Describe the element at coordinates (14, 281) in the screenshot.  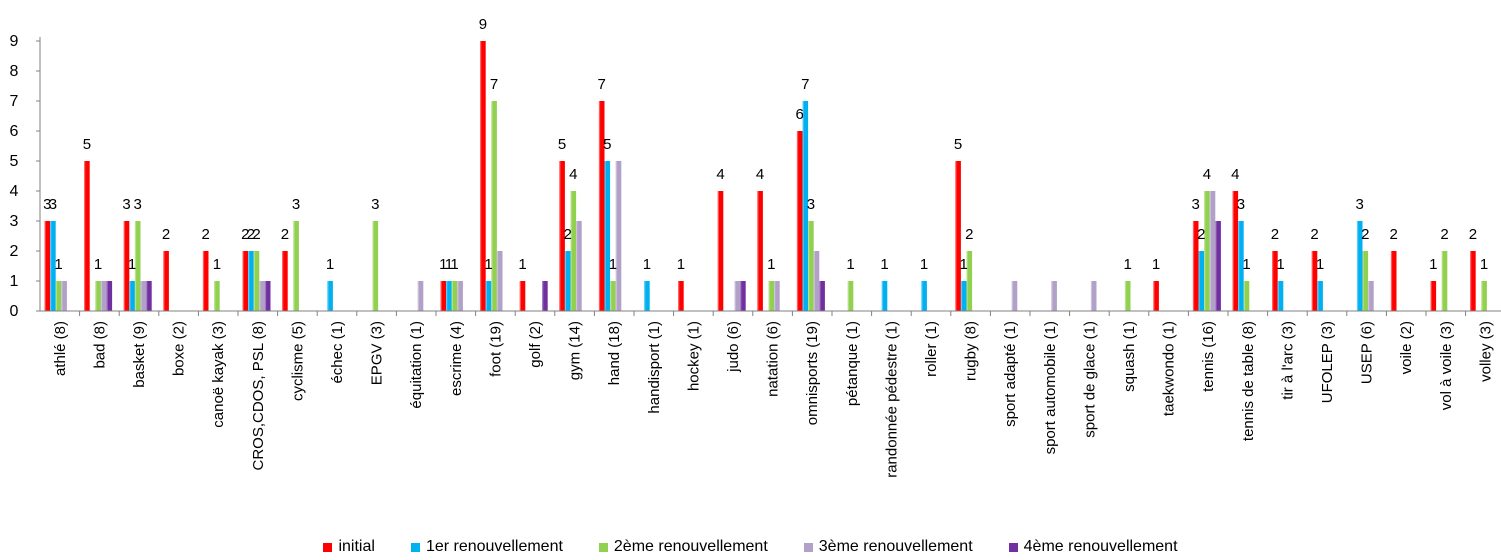
I see `y-tick-label: 1` at that location.